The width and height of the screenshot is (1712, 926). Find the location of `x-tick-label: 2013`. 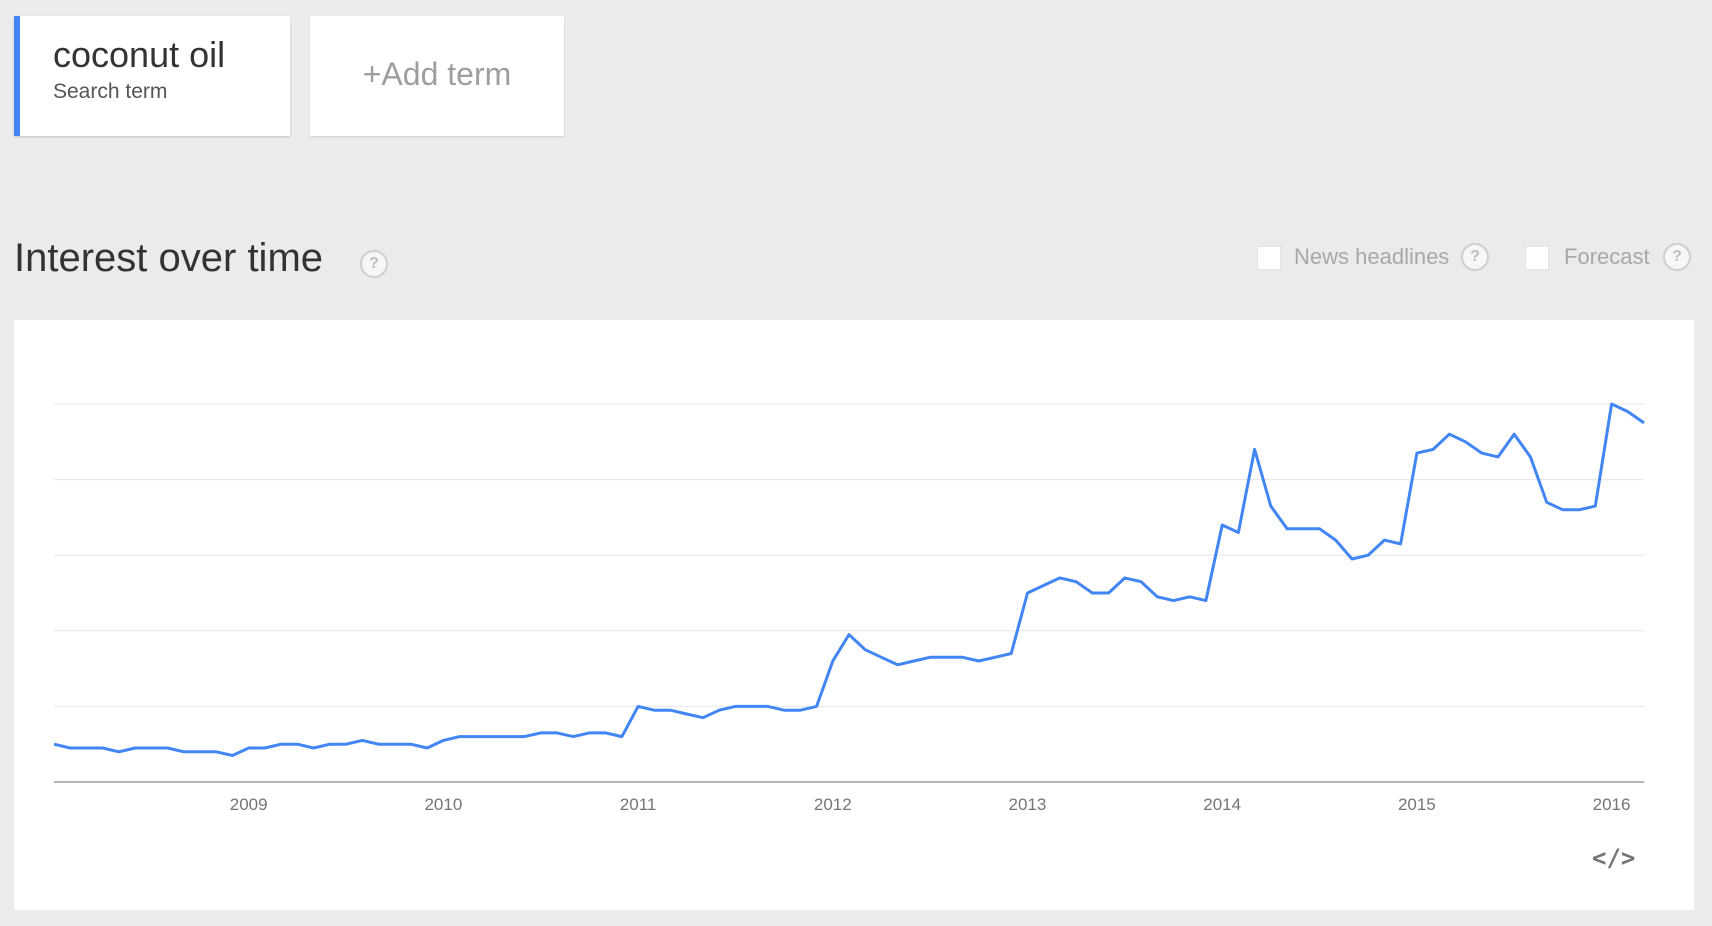

x-tick-label: 2013 is located at coordinates (1028, 804).